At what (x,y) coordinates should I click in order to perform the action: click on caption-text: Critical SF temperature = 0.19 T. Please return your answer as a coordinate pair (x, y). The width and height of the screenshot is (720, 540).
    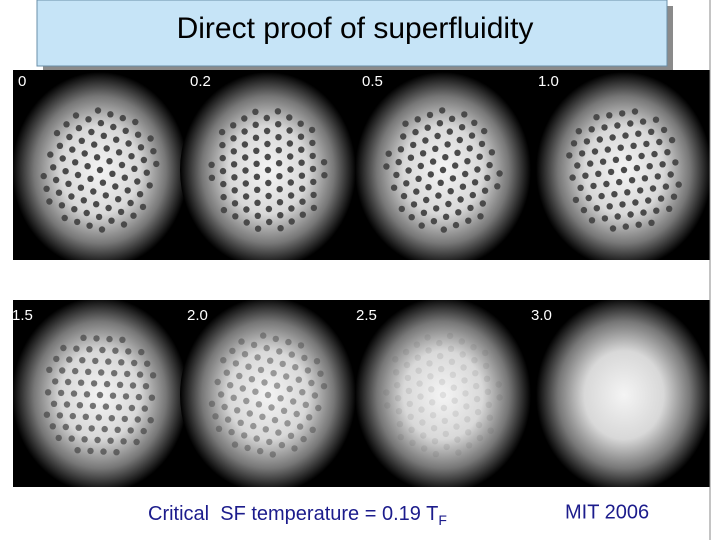
    Looking at the image, I should click on (293, 514).